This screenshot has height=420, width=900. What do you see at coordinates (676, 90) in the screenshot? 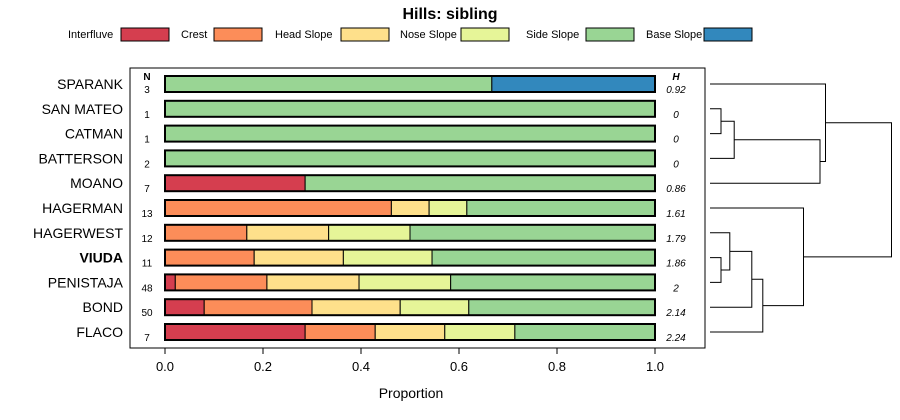
I see `h-value: 0.92` at bounding box center [676, 90].